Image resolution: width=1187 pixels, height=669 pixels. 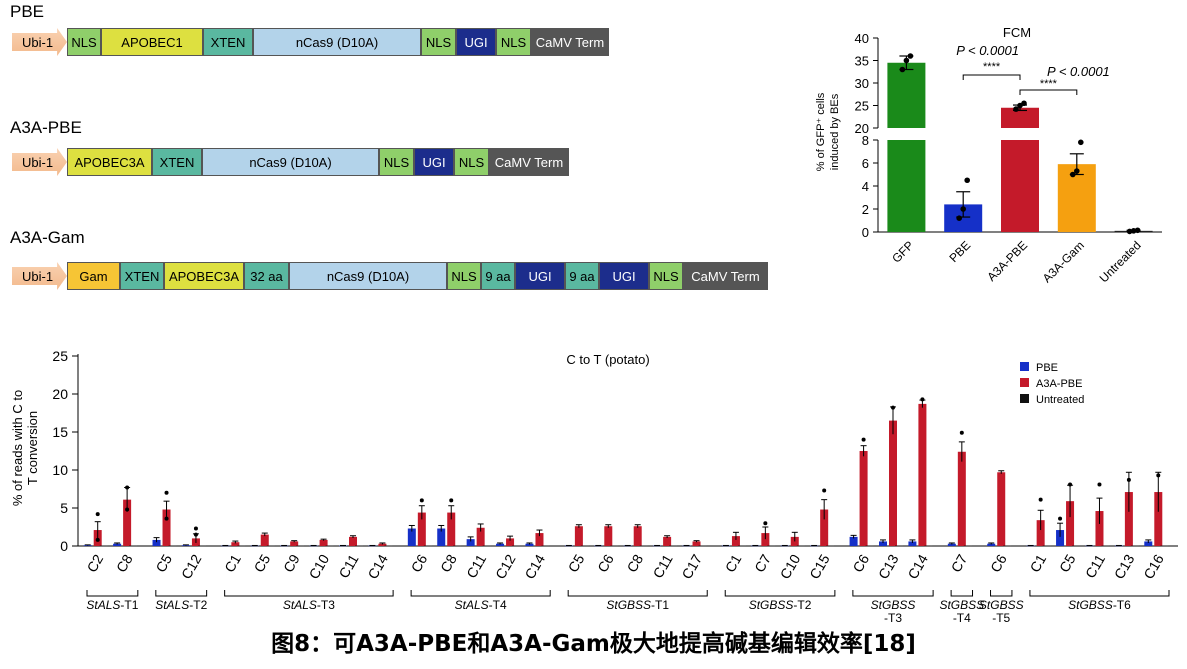 I want to click on bar-upper, so click(x=1020, y=117).